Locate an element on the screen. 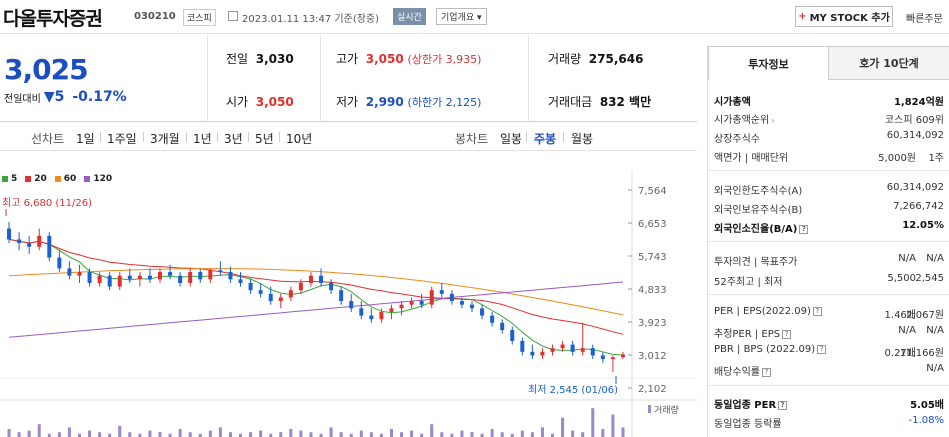  tab-3y: 3년 is located at coordinates (233, 139).